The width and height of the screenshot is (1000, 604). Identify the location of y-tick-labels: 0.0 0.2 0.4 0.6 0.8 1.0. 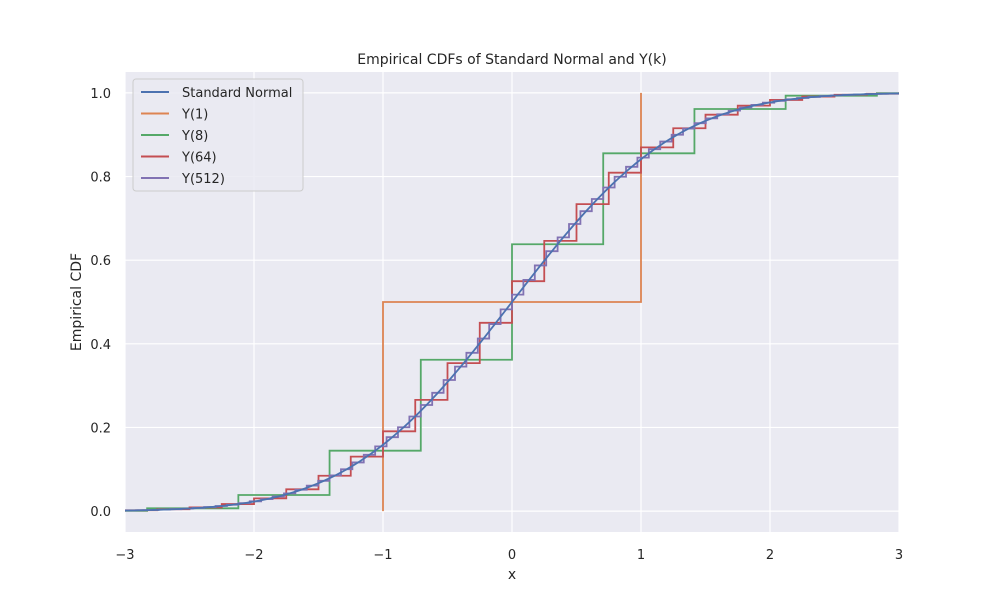
(100, 303).